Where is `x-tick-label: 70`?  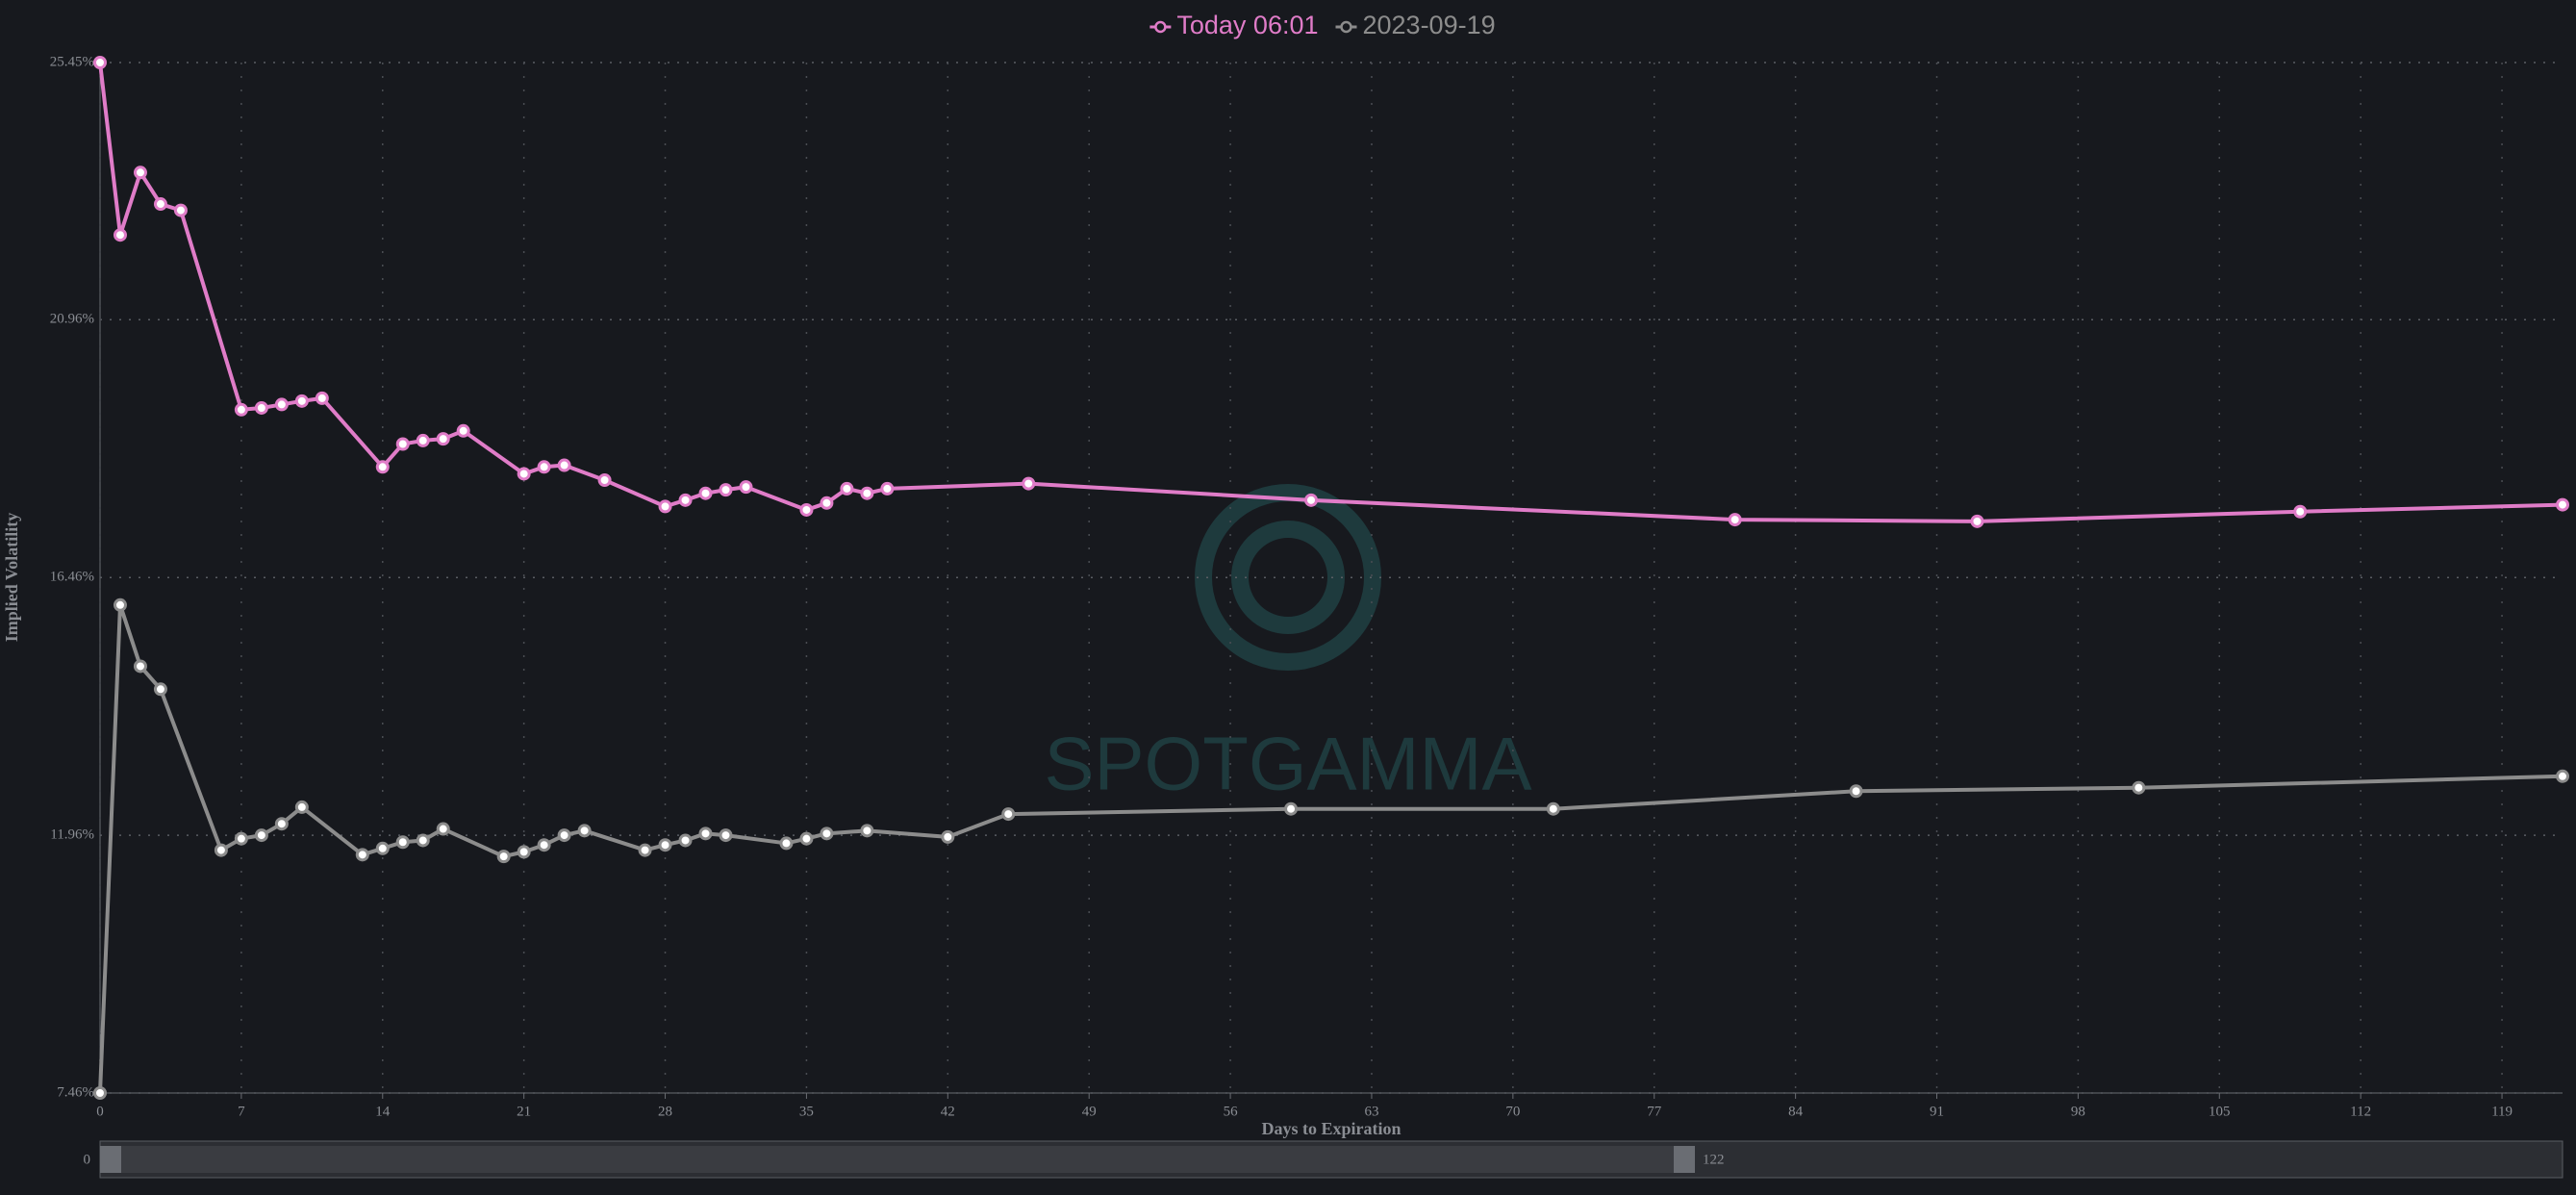
x-tick-label: 70 is located at coordinates (1513, 1112).